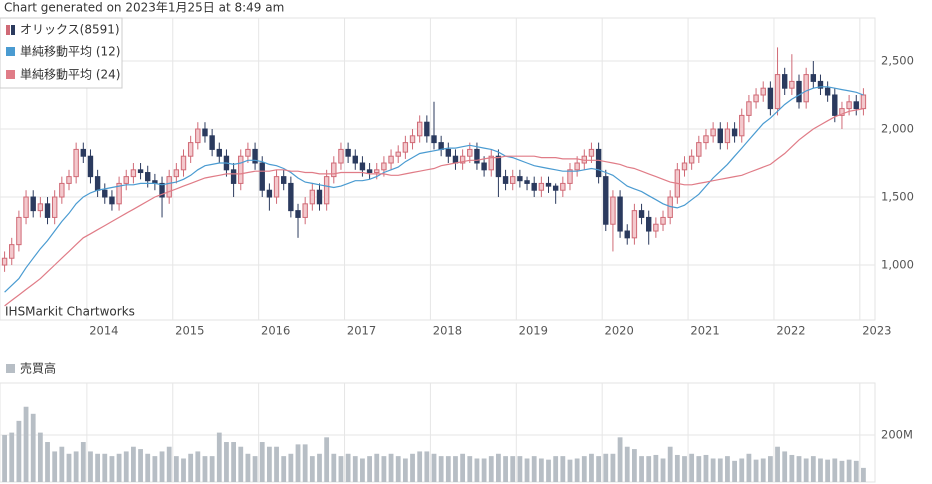 This screenshot has width=932, height=484. What do you see at coordinates (533, 331) in the screenshot?
I see `x-tick-label: 2019` at bounding box center [533, 331].